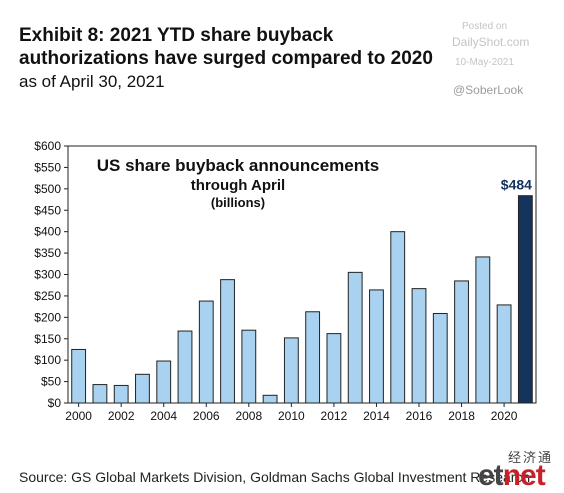  Describe the element at coordinates (484, 62) in the screenshot. I see `watermark-date: 10-May-2021` at that location.